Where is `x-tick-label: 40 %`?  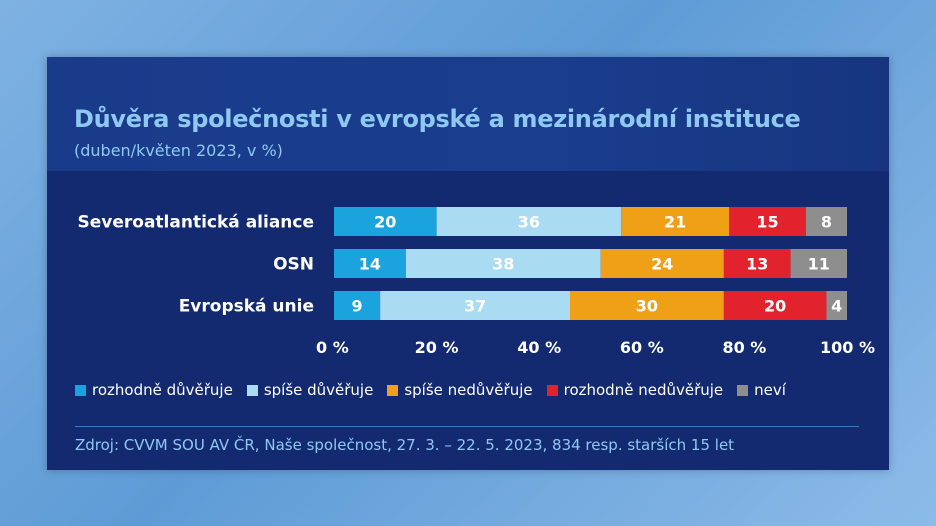
x-tick-label: 40 % is located at coordinates (539, 347).